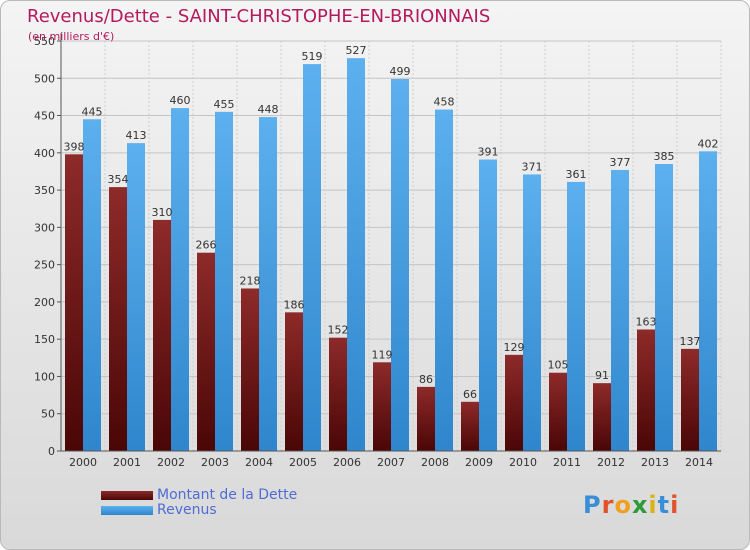 This screenshot has width=750, height=550. What do you see at coordinates (44, 376) in the screenshot?
I see `y-tick-label: 100` at bounding box center [44, 376].